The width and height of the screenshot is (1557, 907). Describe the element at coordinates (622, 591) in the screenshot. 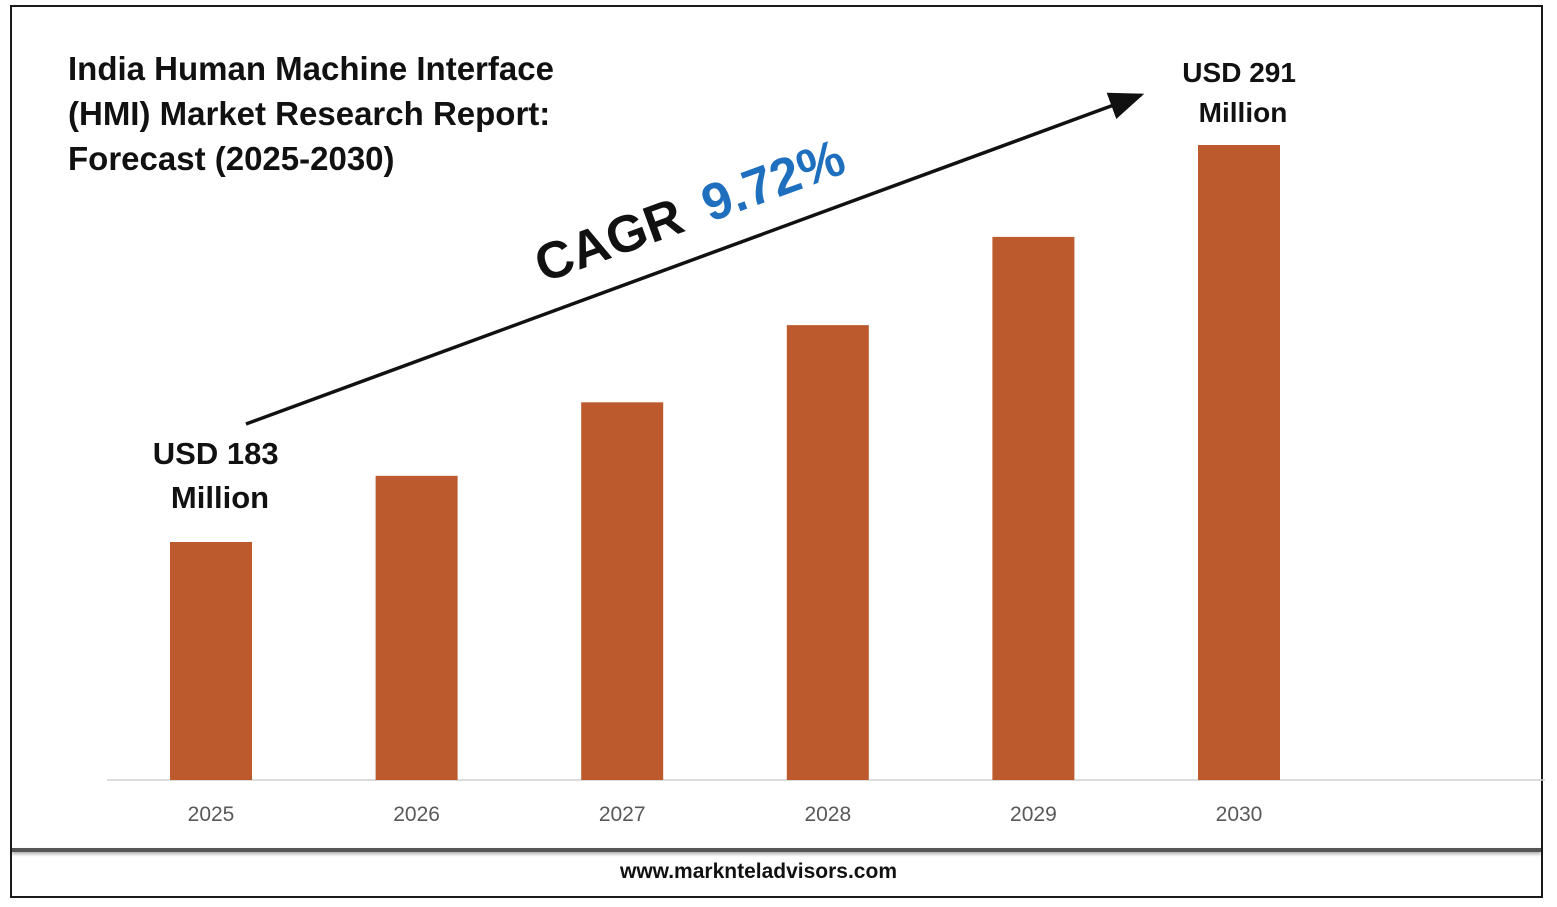

I see `bar-2027` at that location.